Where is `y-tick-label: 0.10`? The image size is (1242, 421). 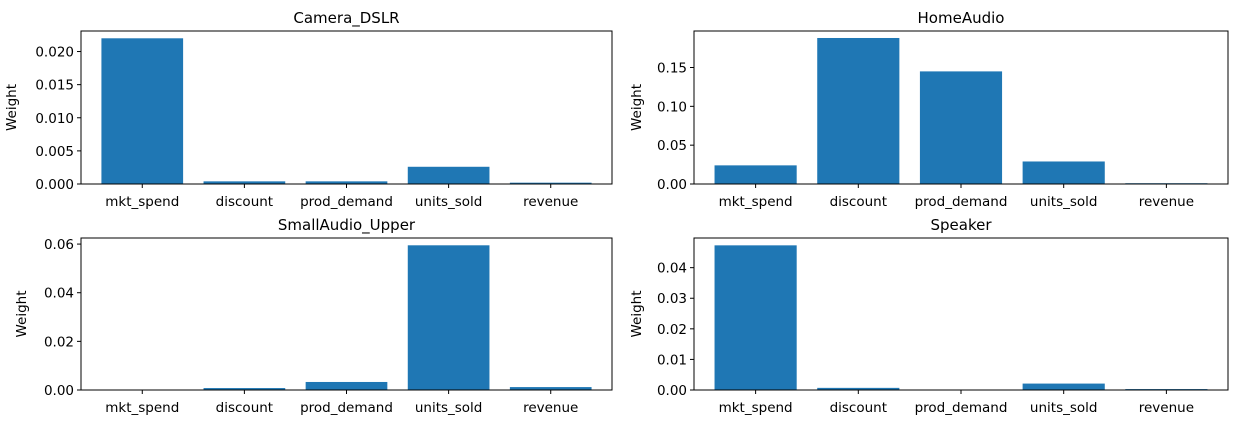
y-tick-label: 0.10 is located at coordinates (672, 107).